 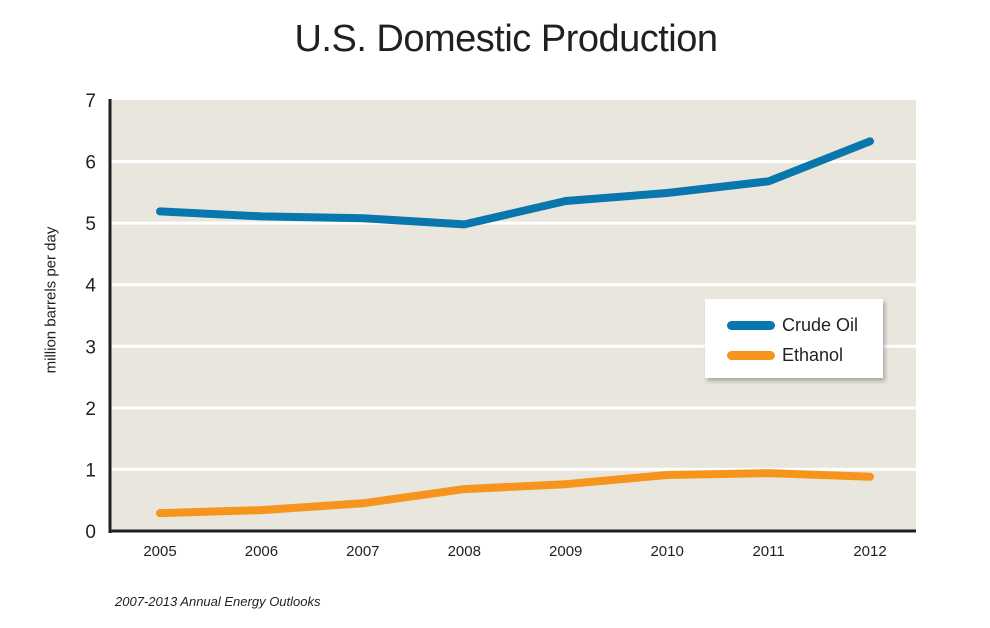 What do you see at coordinates (768, 551) in the screenshot?
I see `x-tick-label-2011: 2011` at bounding box center [768, 551].